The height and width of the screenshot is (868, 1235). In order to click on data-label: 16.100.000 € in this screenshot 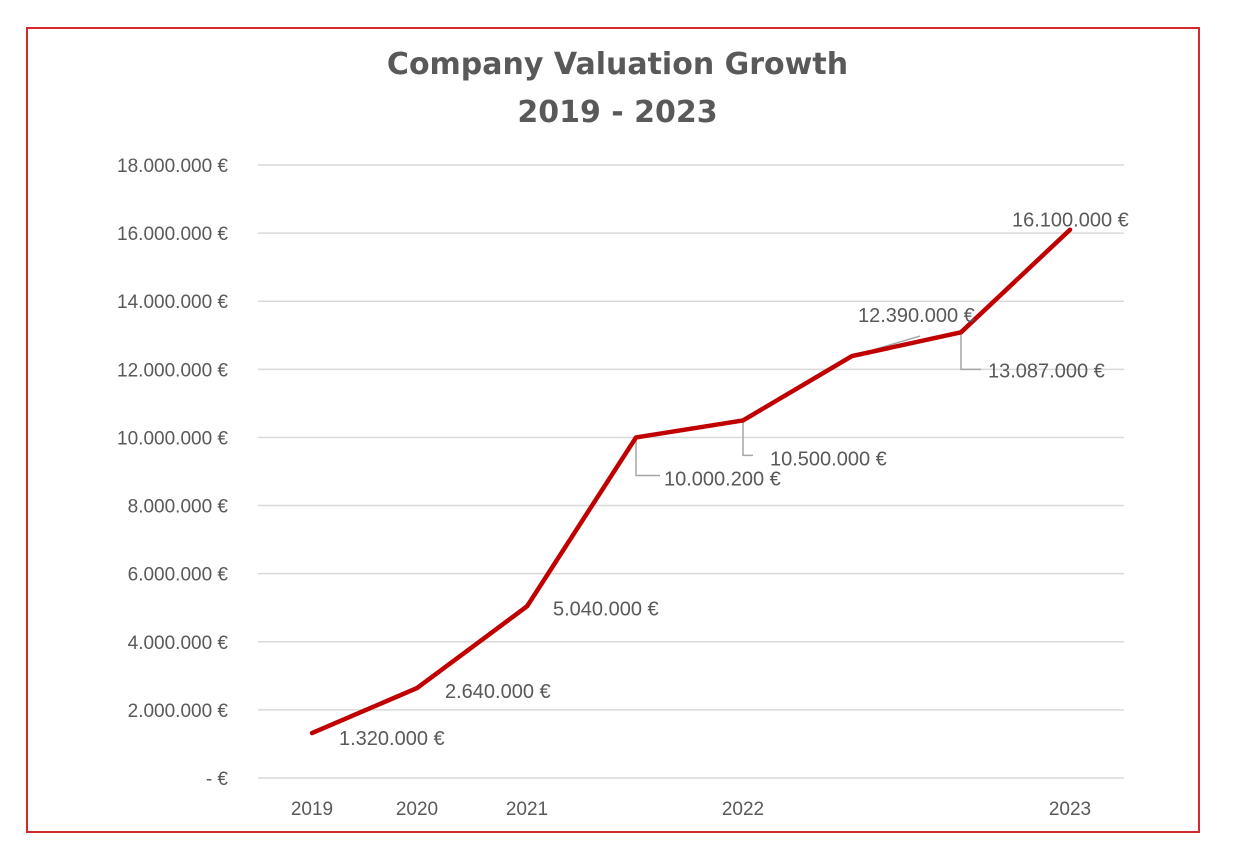, I will do `click(1070, 221)`.